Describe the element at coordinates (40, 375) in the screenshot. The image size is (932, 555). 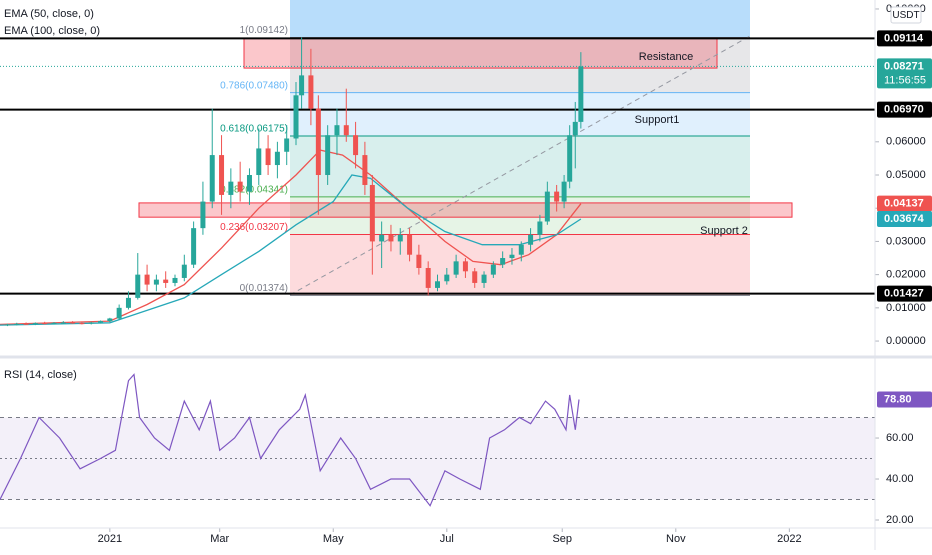
I see `rsi-title: RSI (14, close)` at that location.